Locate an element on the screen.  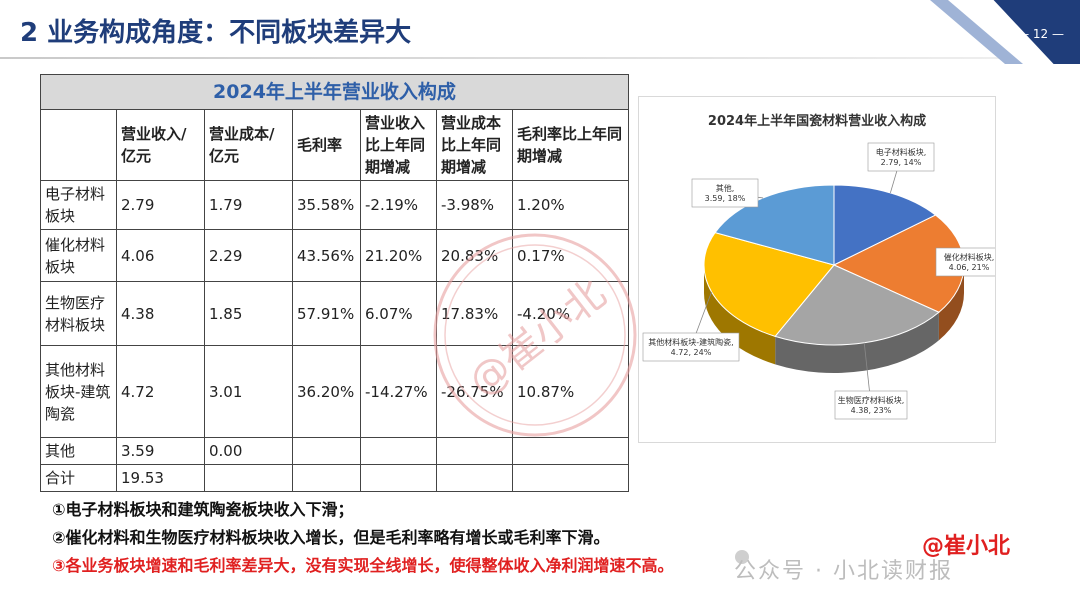
revenue-cell: 4.06 is located at coordinates (160, 255).